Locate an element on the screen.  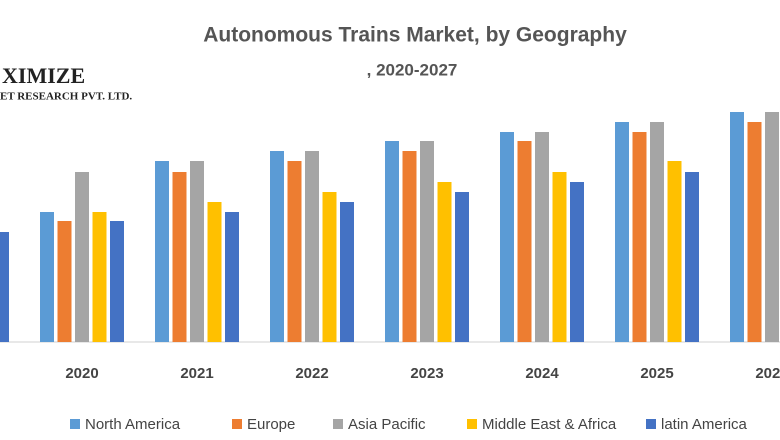
chart-title: Autonomous Trains Market, by Geography is located at coordinates (415, 35).